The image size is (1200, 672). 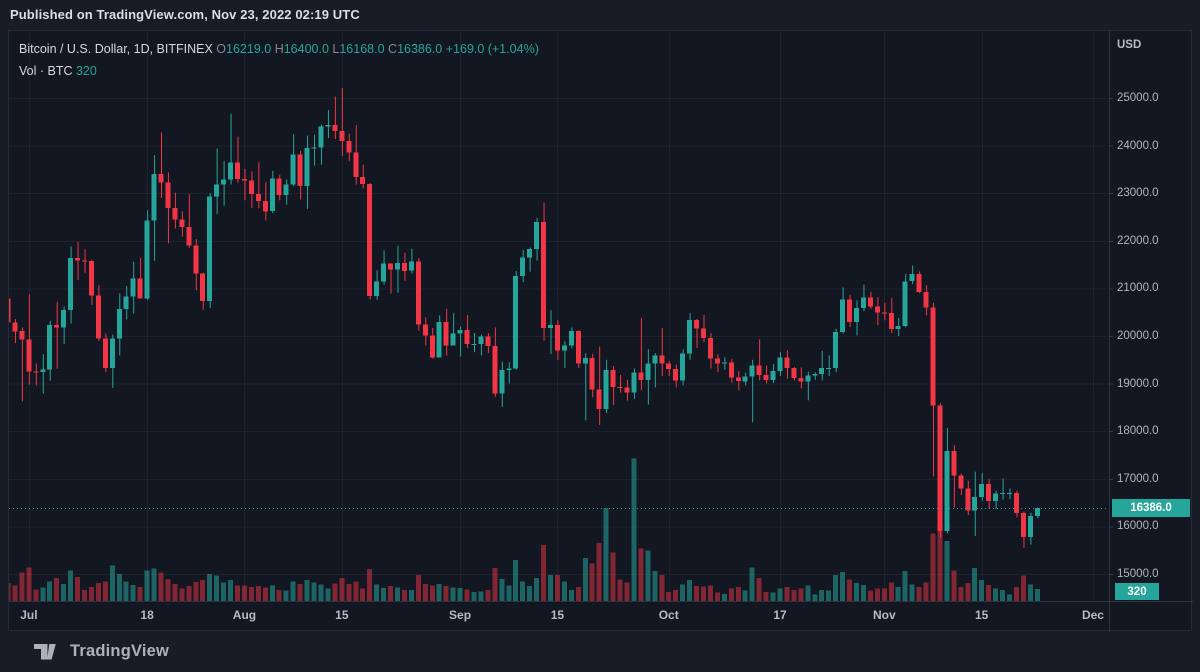 What do you see at coordinates (47, 651) in the screenshot?
I see `tradingview-logo-icon` at bounding box center [47, 651].